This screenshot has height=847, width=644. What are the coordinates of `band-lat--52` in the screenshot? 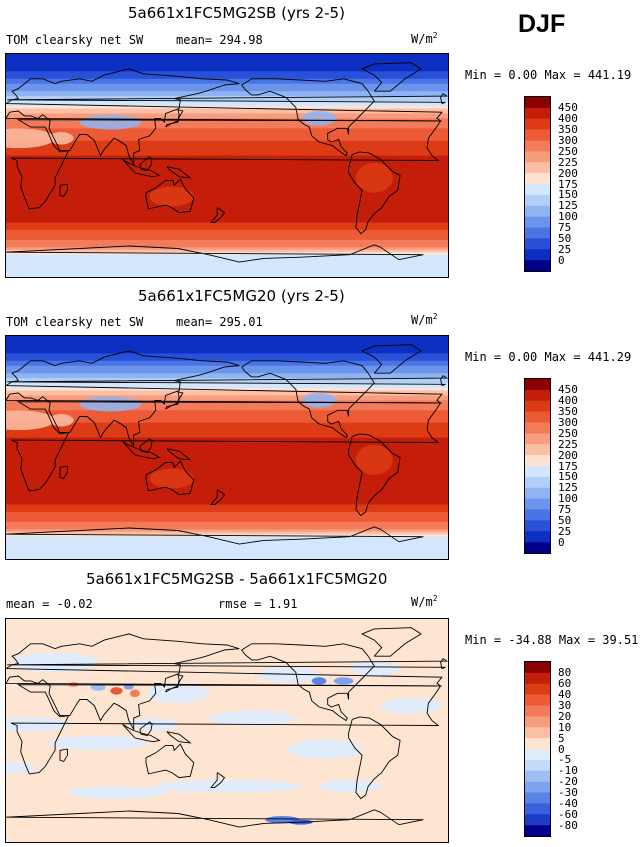 It's located at (227, 513).